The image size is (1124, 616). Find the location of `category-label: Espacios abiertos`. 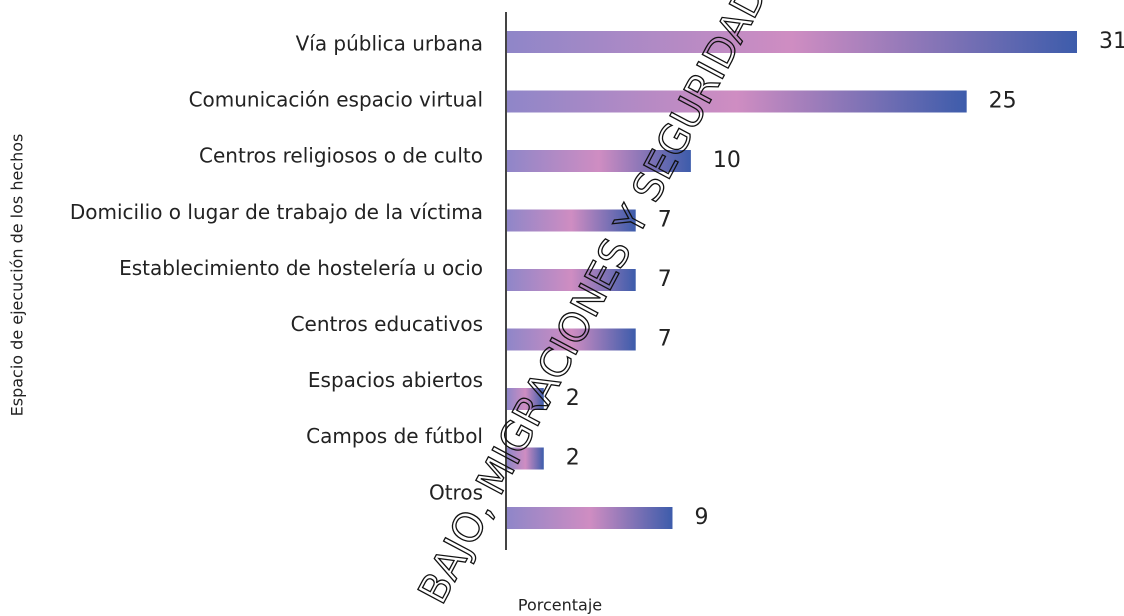

category-label: Espacios abiertos is located at coordinates (395, 380).